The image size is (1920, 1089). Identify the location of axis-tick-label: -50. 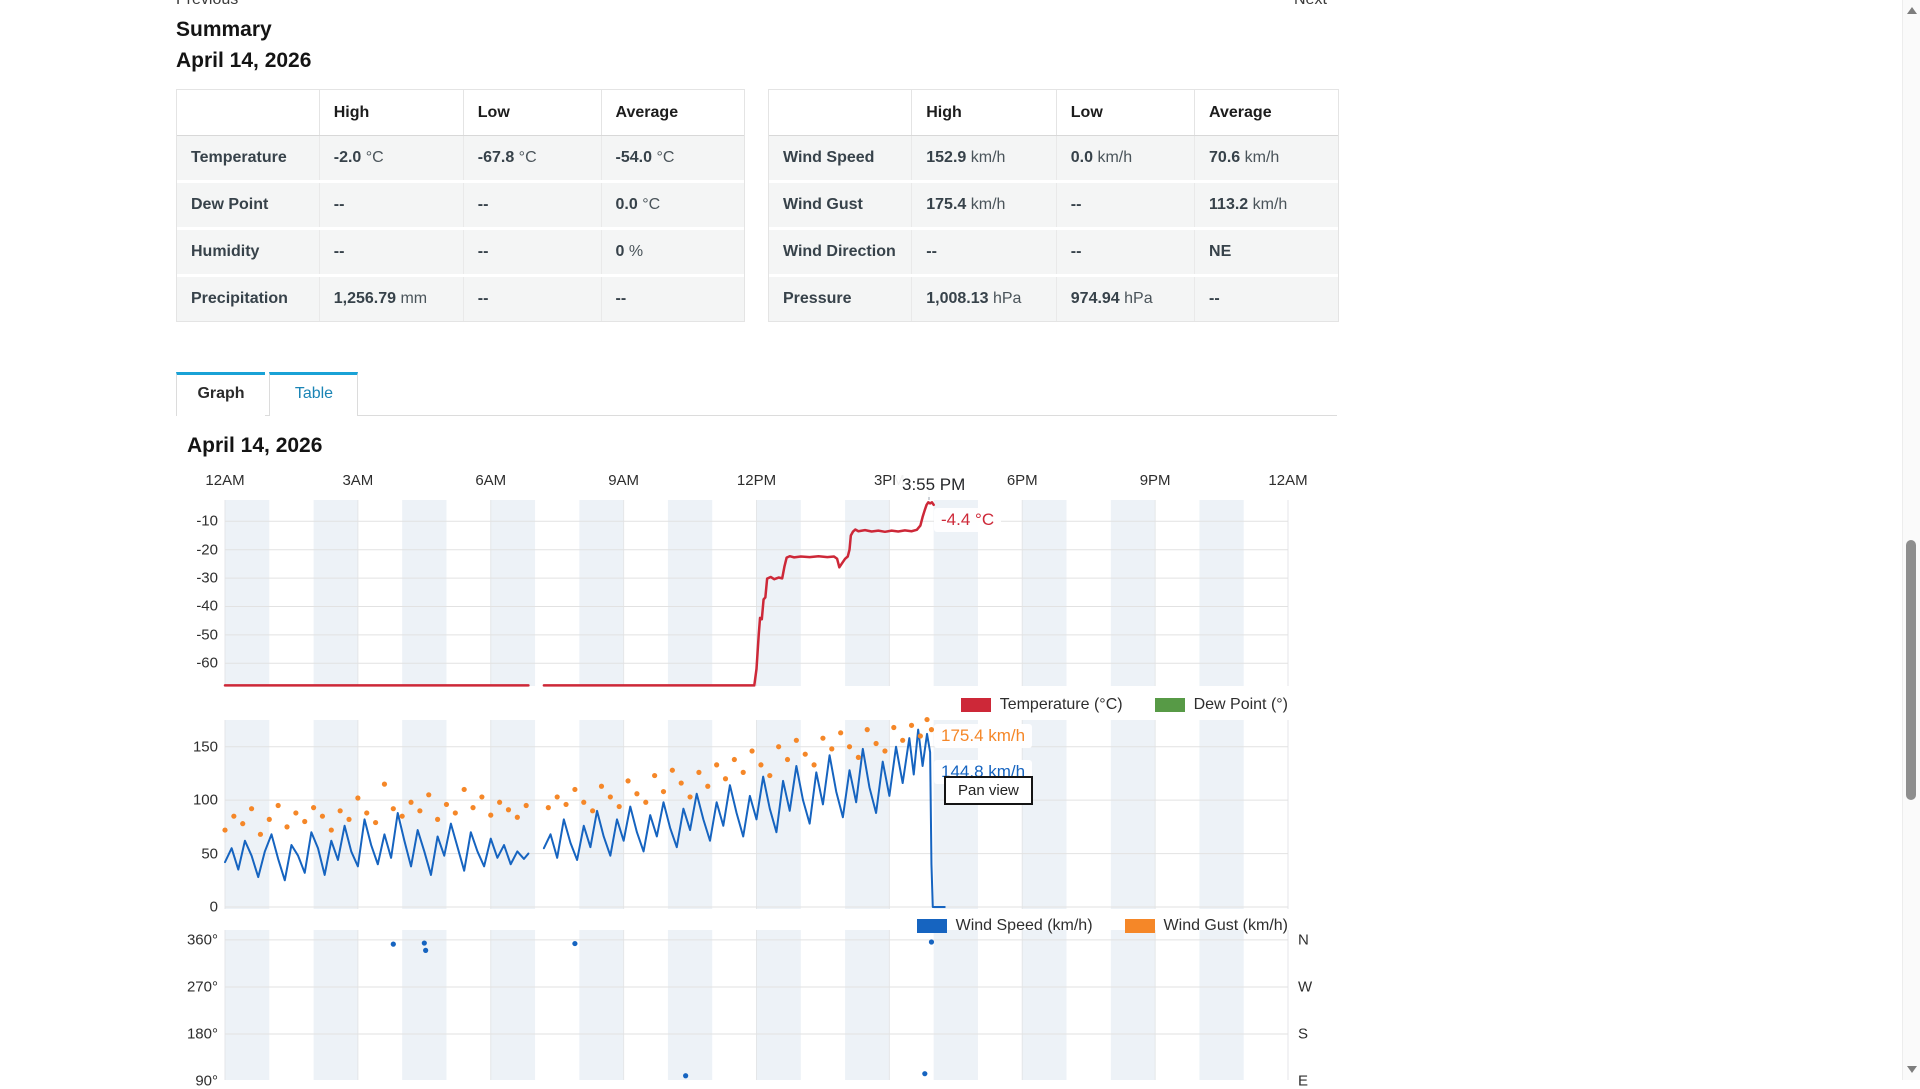
(207, 635).